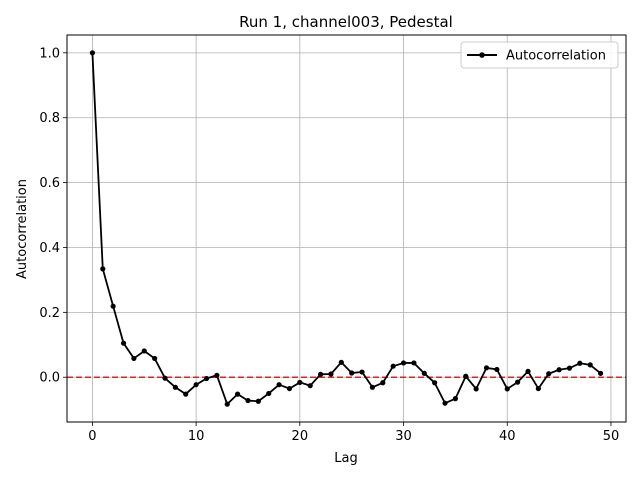 The height and width of the screenshot is (480, 640). I want to click on legend: Autocorrelation, so click(539, 55).